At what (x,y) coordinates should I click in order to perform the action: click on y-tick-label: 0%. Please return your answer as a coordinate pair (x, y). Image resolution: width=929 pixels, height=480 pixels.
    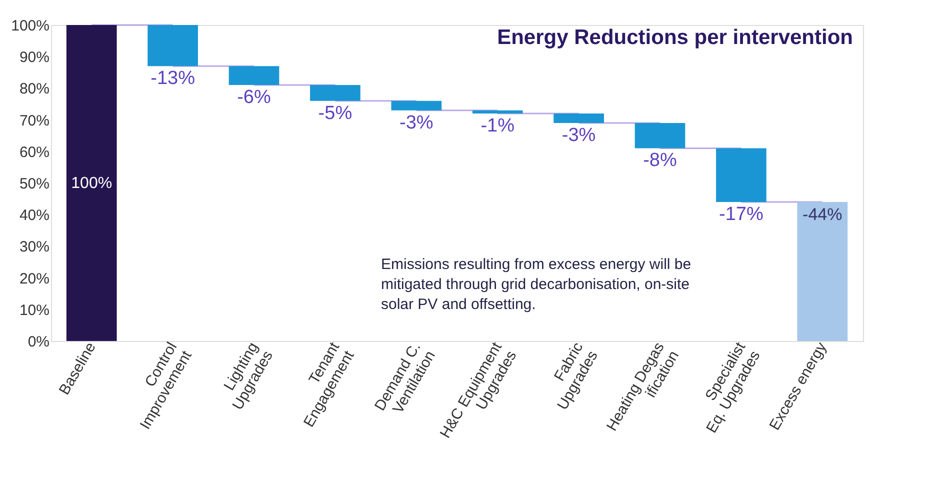
    Looking at the image, I should click on (39, 342).